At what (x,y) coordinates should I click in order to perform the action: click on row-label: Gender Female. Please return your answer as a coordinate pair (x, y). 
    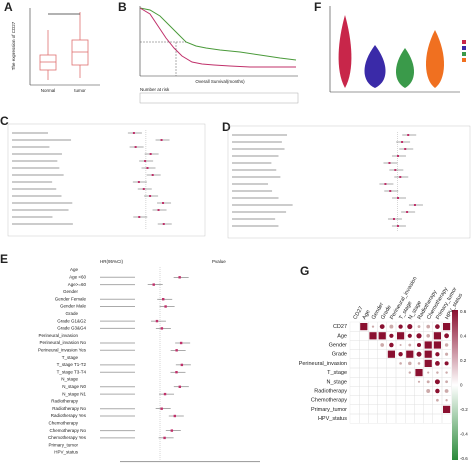
    Looking at the image, I should click on (71, 298).